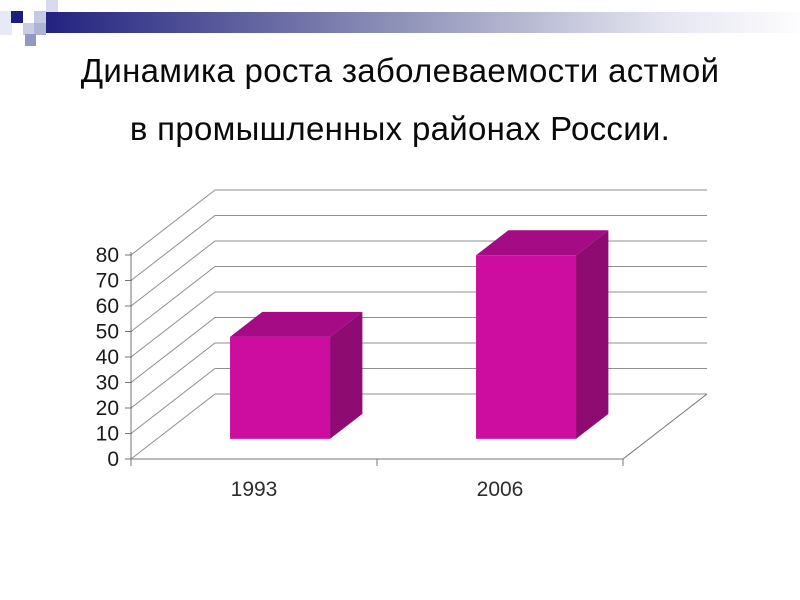  Describe the element at coordinates (107, 306) in the screenshot. I see `y-axis-label-60: 60` at that location.